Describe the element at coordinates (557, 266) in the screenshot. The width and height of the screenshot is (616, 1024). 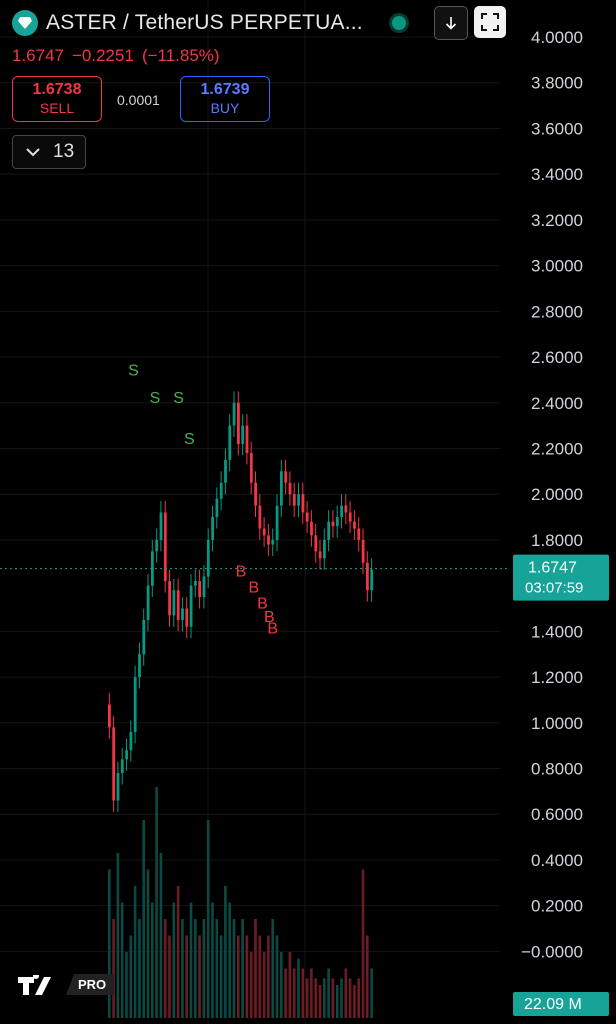
I see `axis-tick-label: 3.0000` at that location.